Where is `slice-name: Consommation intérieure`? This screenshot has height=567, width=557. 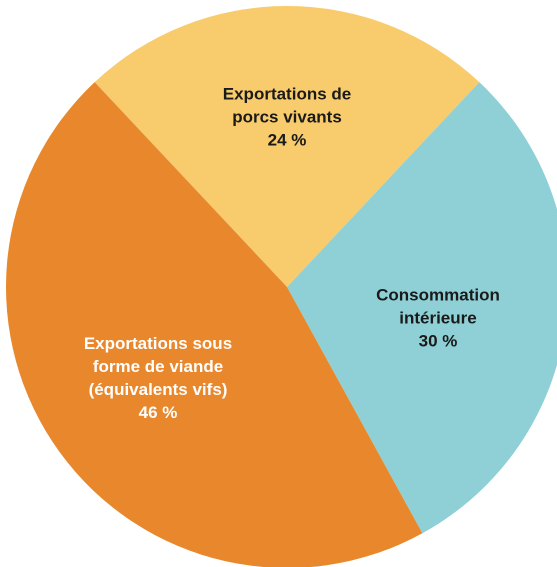 slice-name: Consommation intérieure is located at coordinates (438, 306).